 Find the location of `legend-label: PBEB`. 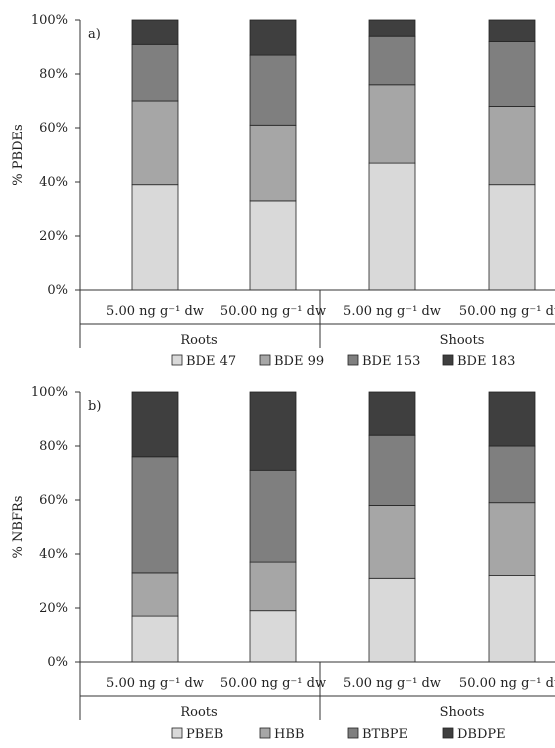

legend-label: PBEB is located at coordinates (204, 734).